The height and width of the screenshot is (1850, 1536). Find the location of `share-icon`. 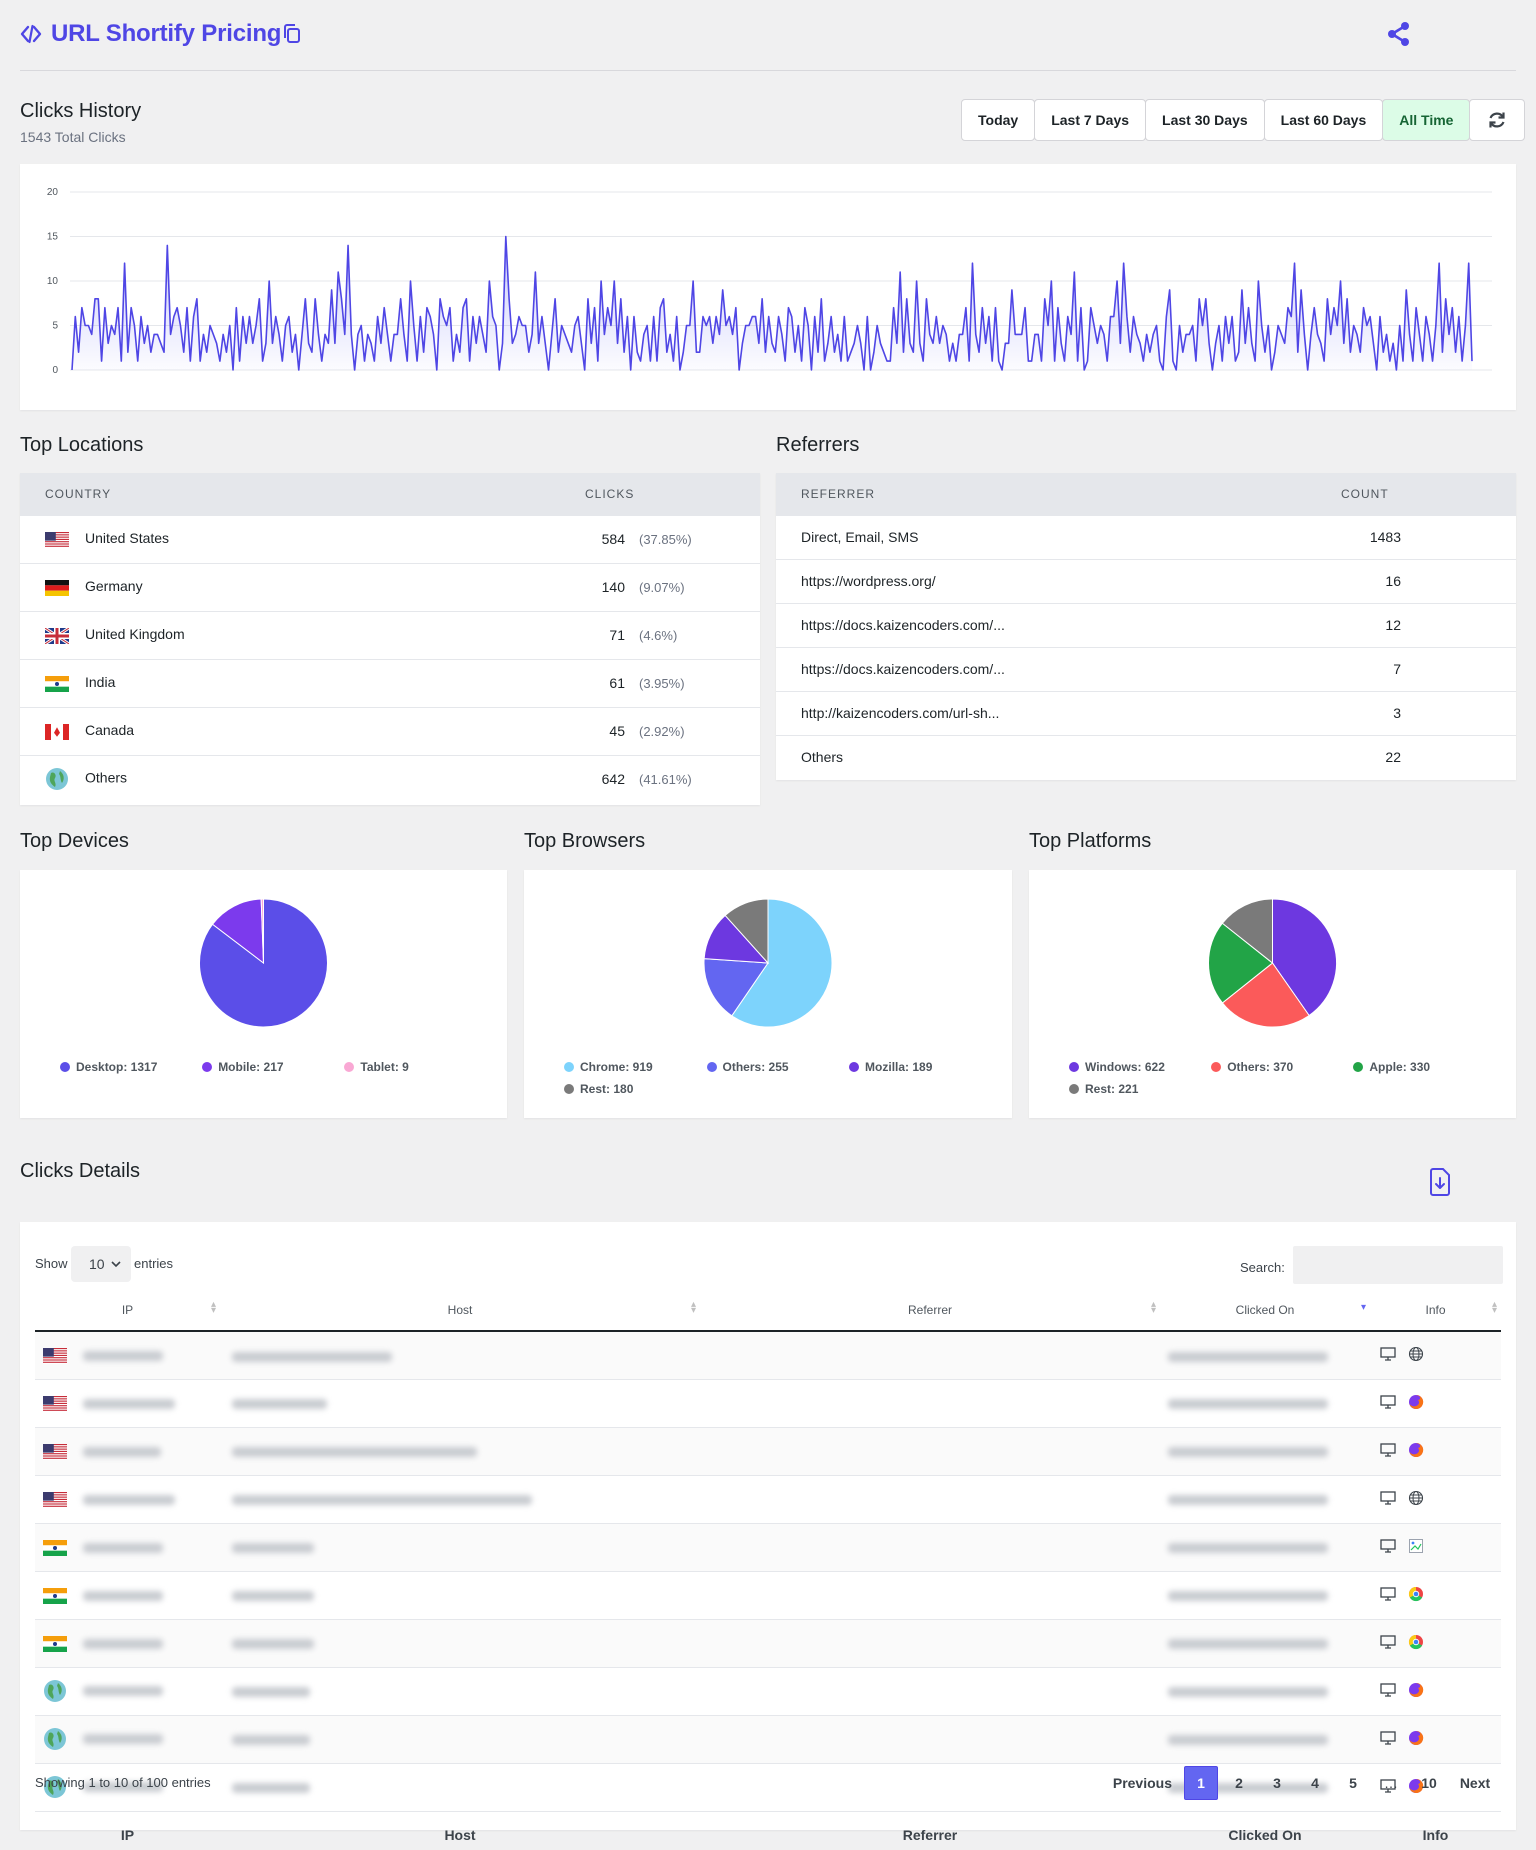

share-icon is located at coordinates (1399, 34).